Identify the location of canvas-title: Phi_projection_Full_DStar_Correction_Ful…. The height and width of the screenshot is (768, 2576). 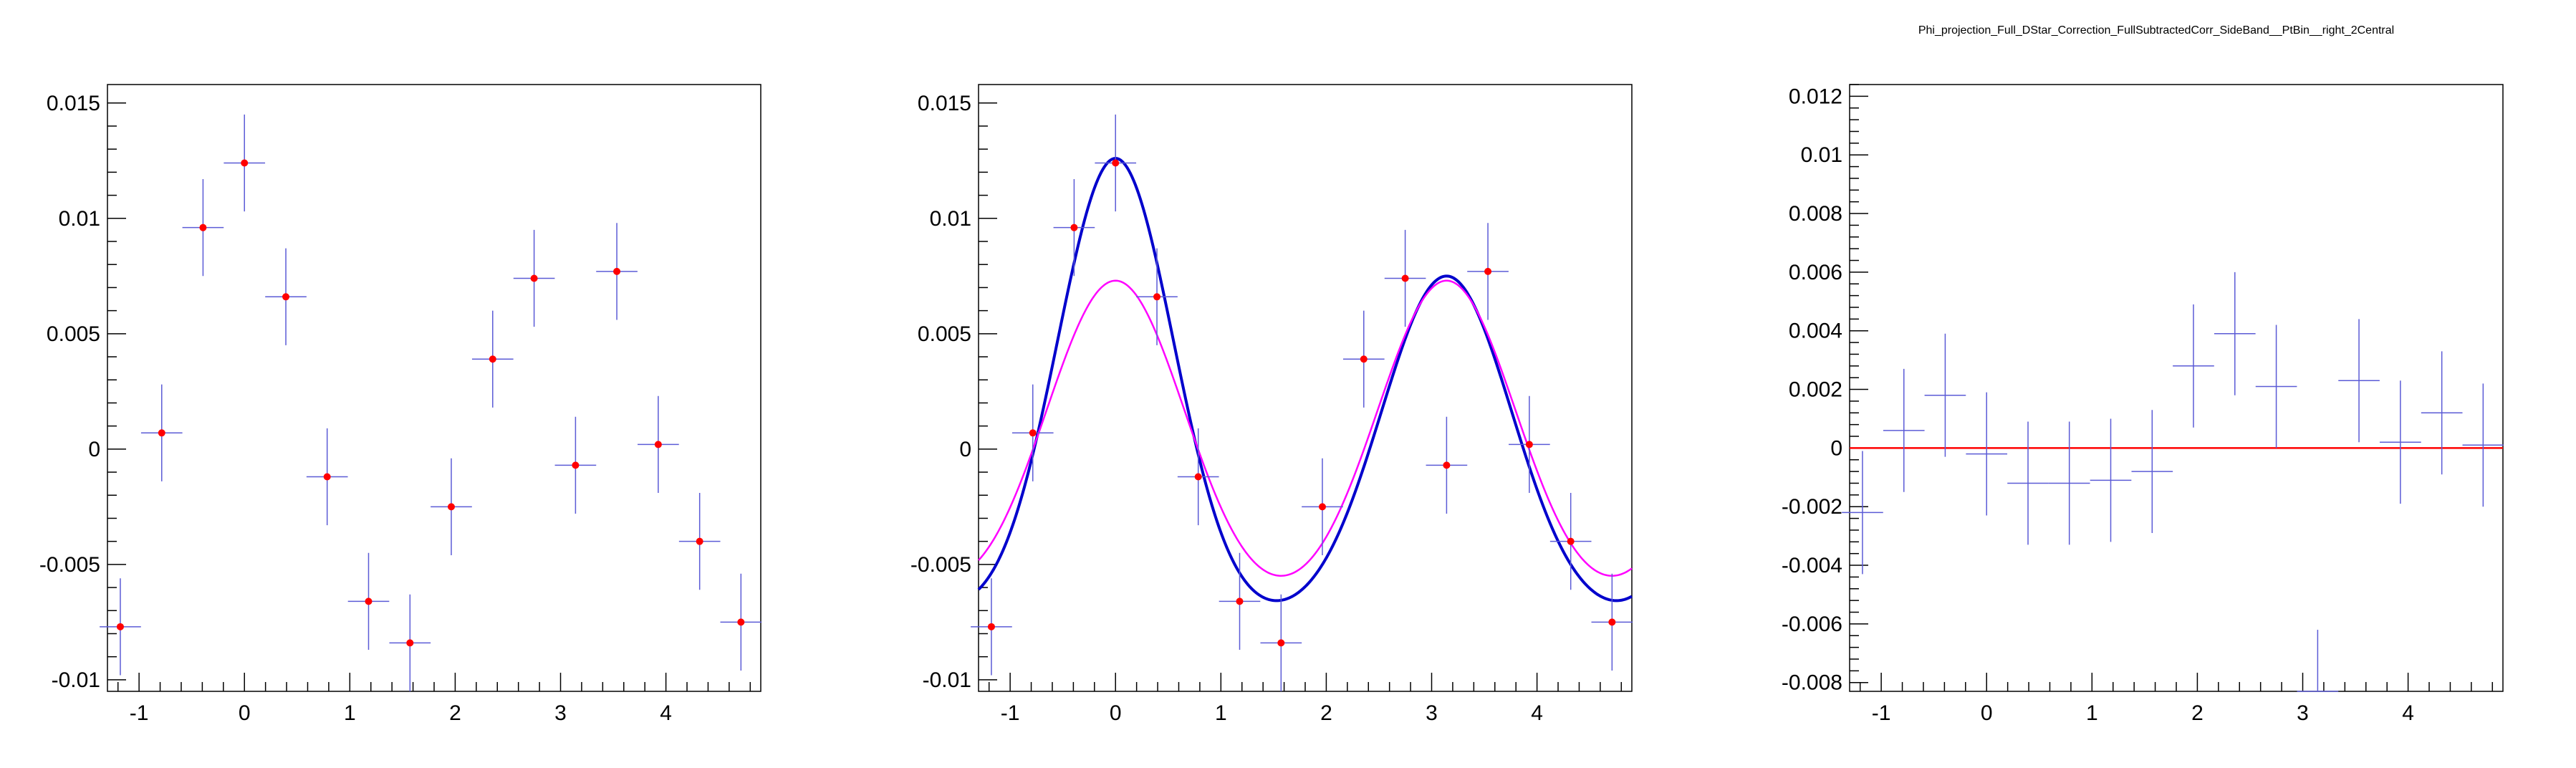
(2156, 30).